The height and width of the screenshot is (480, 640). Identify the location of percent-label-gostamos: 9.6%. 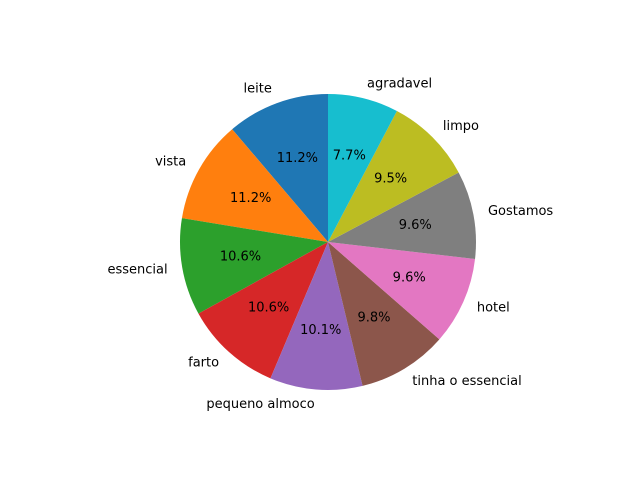
(415, 225).